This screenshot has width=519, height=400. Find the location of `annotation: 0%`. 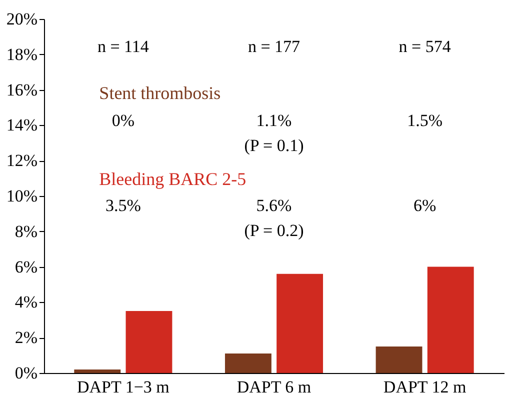

annotation: 0% is located at coordinates (123, 120).